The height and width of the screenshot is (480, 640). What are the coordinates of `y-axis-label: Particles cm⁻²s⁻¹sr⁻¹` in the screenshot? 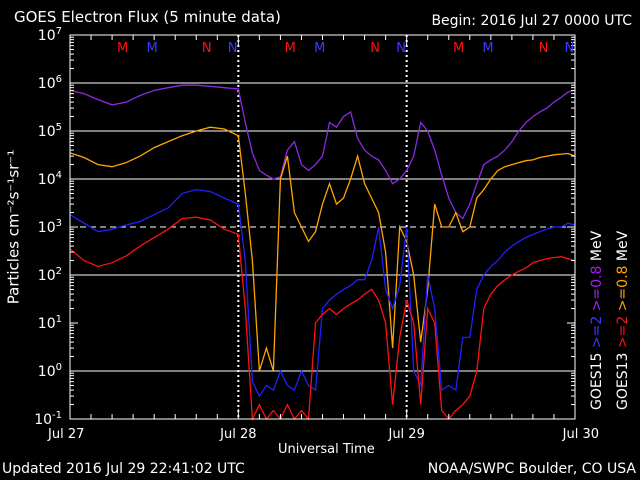 It's located at (13, 227).